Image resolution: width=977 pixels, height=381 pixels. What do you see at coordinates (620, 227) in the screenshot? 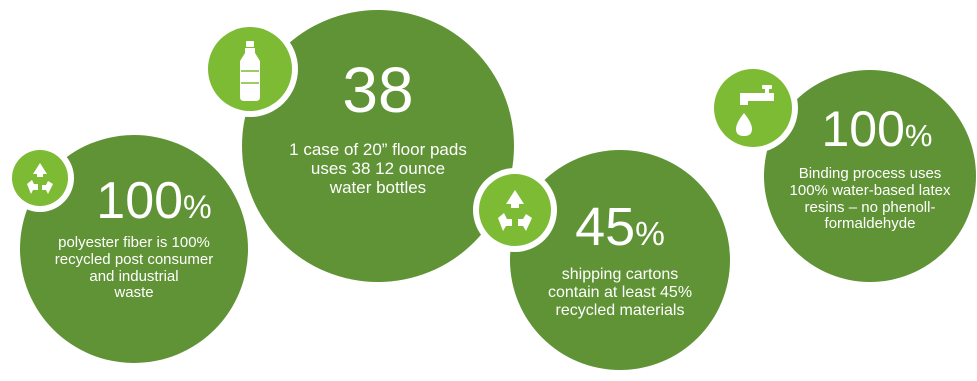
I see `stat-value: 45%` at bounding box center [620, 227].